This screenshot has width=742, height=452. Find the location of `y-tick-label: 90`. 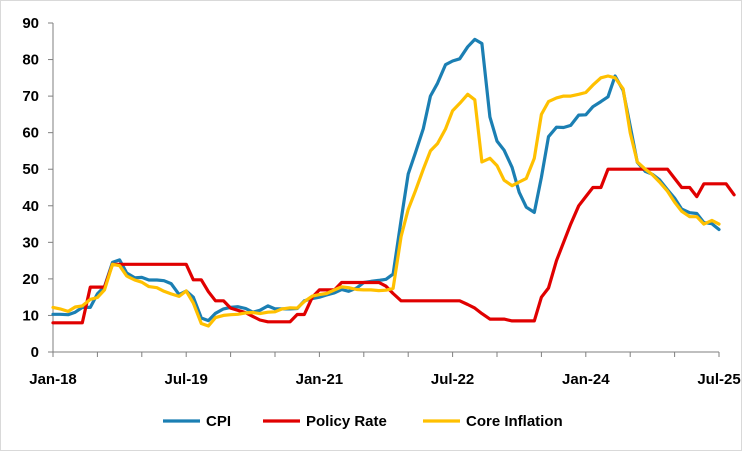

y-tick-label: 90 is located at coordinates (30, 23).